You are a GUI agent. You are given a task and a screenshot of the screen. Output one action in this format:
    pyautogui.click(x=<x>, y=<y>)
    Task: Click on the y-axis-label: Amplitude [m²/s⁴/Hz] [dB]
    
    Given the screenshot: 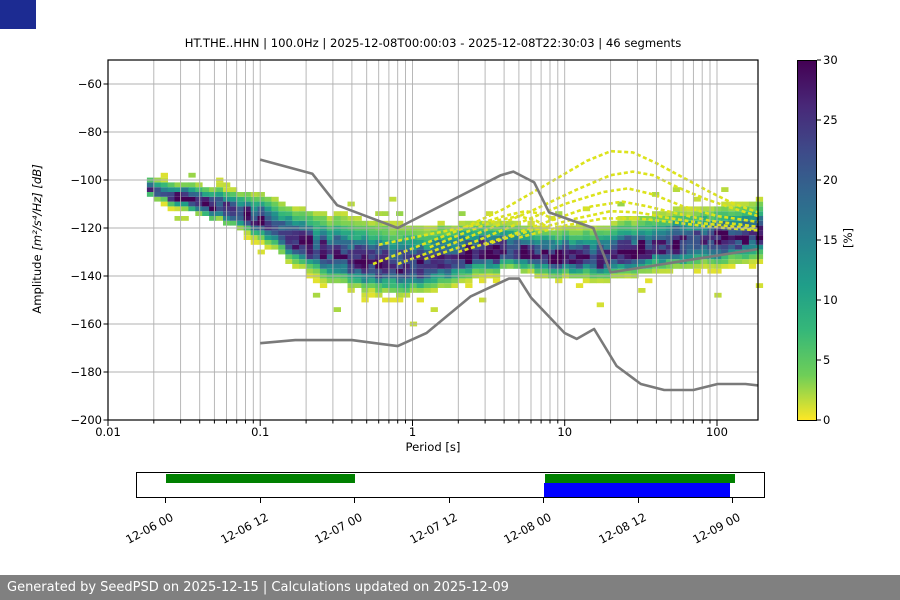 What is the action you would take?
    pyautogui.click(x=37, y=239)
    